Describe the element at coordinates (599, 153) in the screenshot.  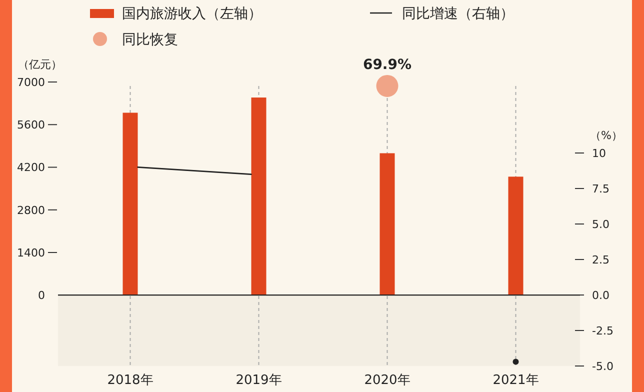
I see `y2-tick-label: 10` at that location.